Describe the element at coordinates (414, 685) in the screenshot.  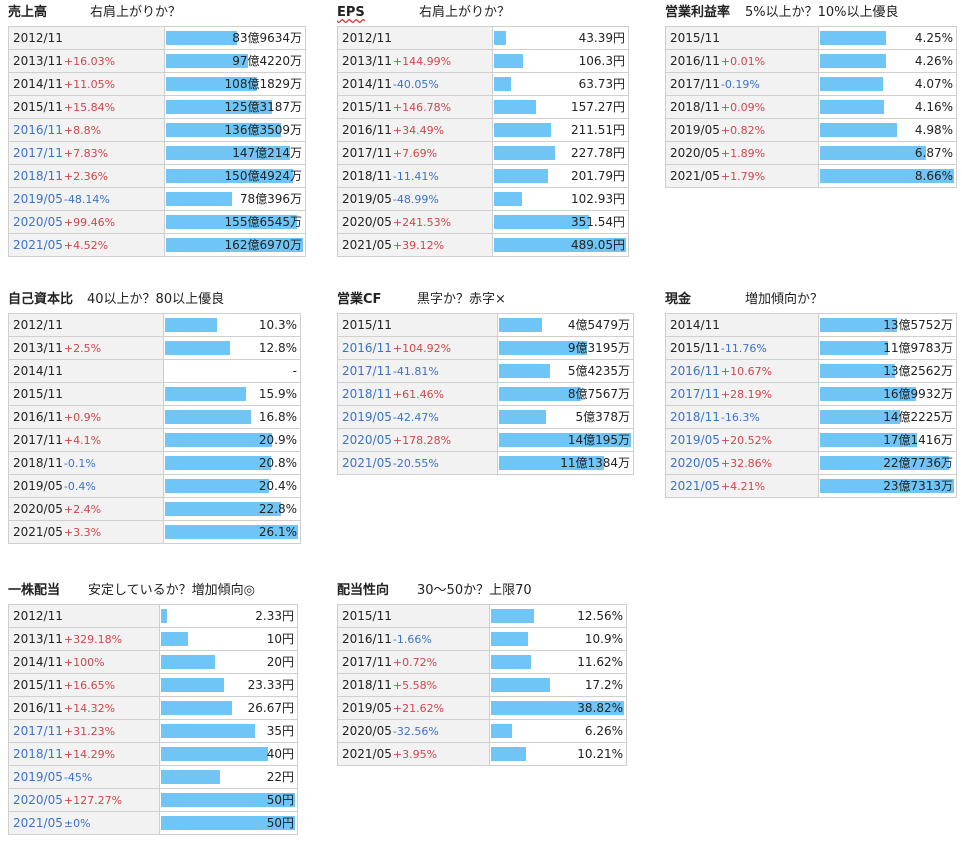
I see `row-label: 2018/11+5.58%` at that location.